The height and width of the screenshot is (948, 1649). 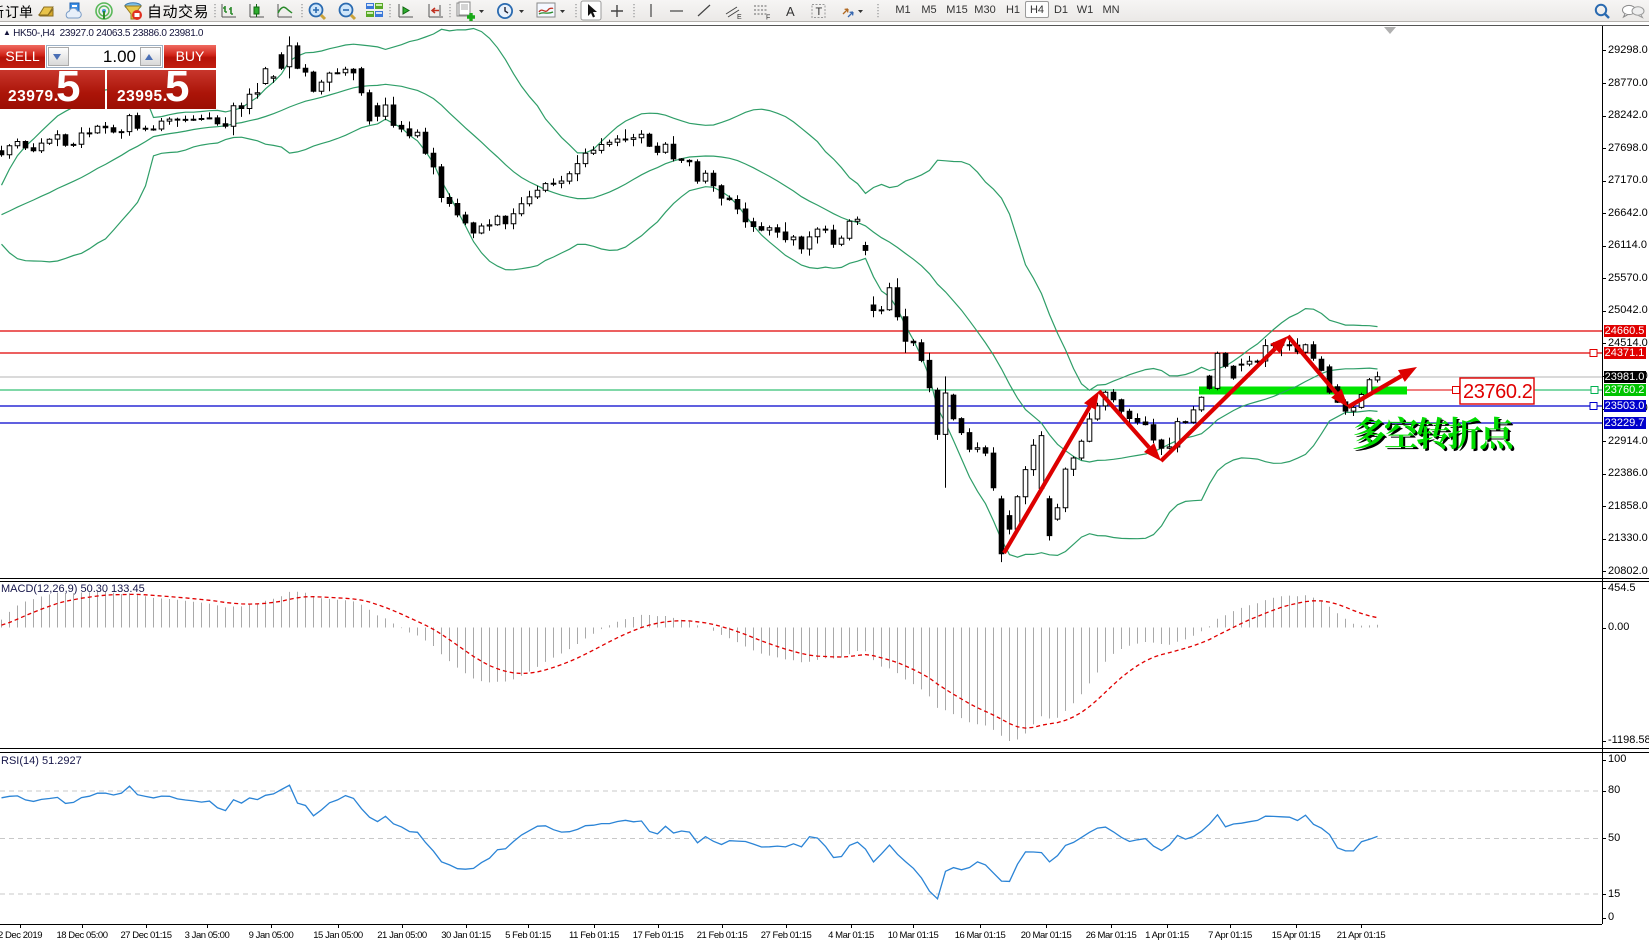 I want to click on svg-text: 23760.2, so click(x=1498, y=392).